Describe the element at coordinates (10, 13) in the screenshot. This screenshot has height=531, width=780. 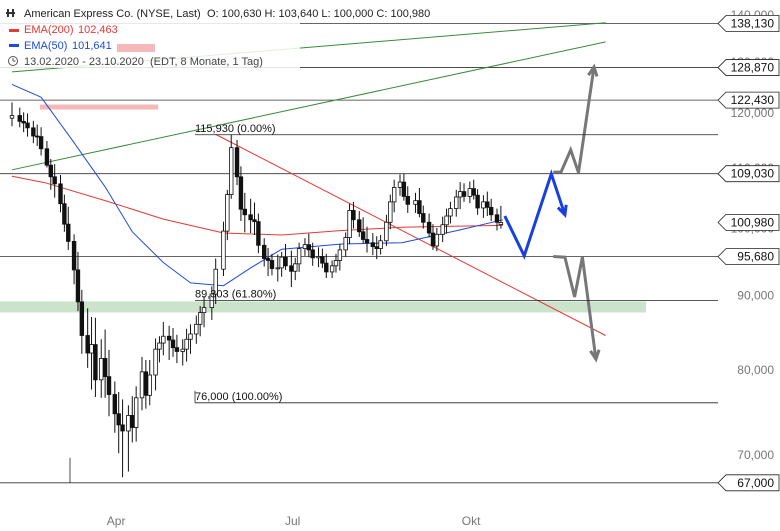
I see `settings-icon` at that location.